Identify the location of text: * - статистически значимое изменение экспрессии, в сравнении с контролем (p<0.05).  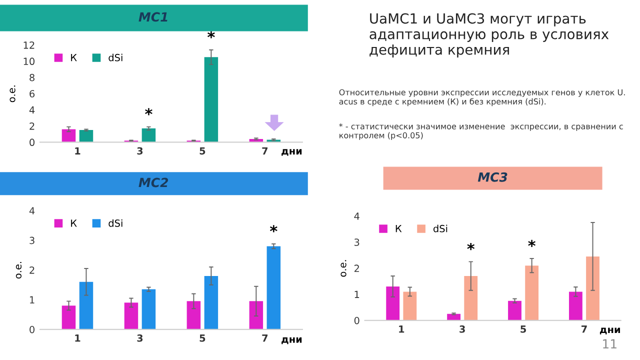
(481, 131).